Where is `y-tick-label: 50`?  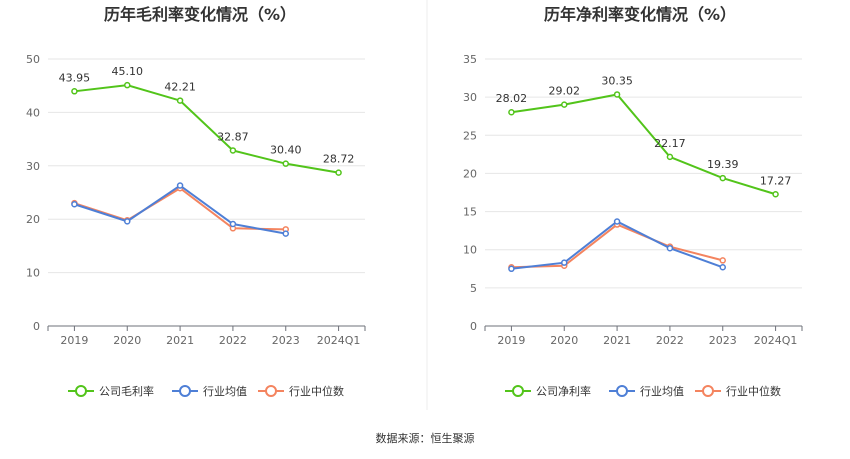
y-tick-label: 50 is located at coordinates (33, 59).